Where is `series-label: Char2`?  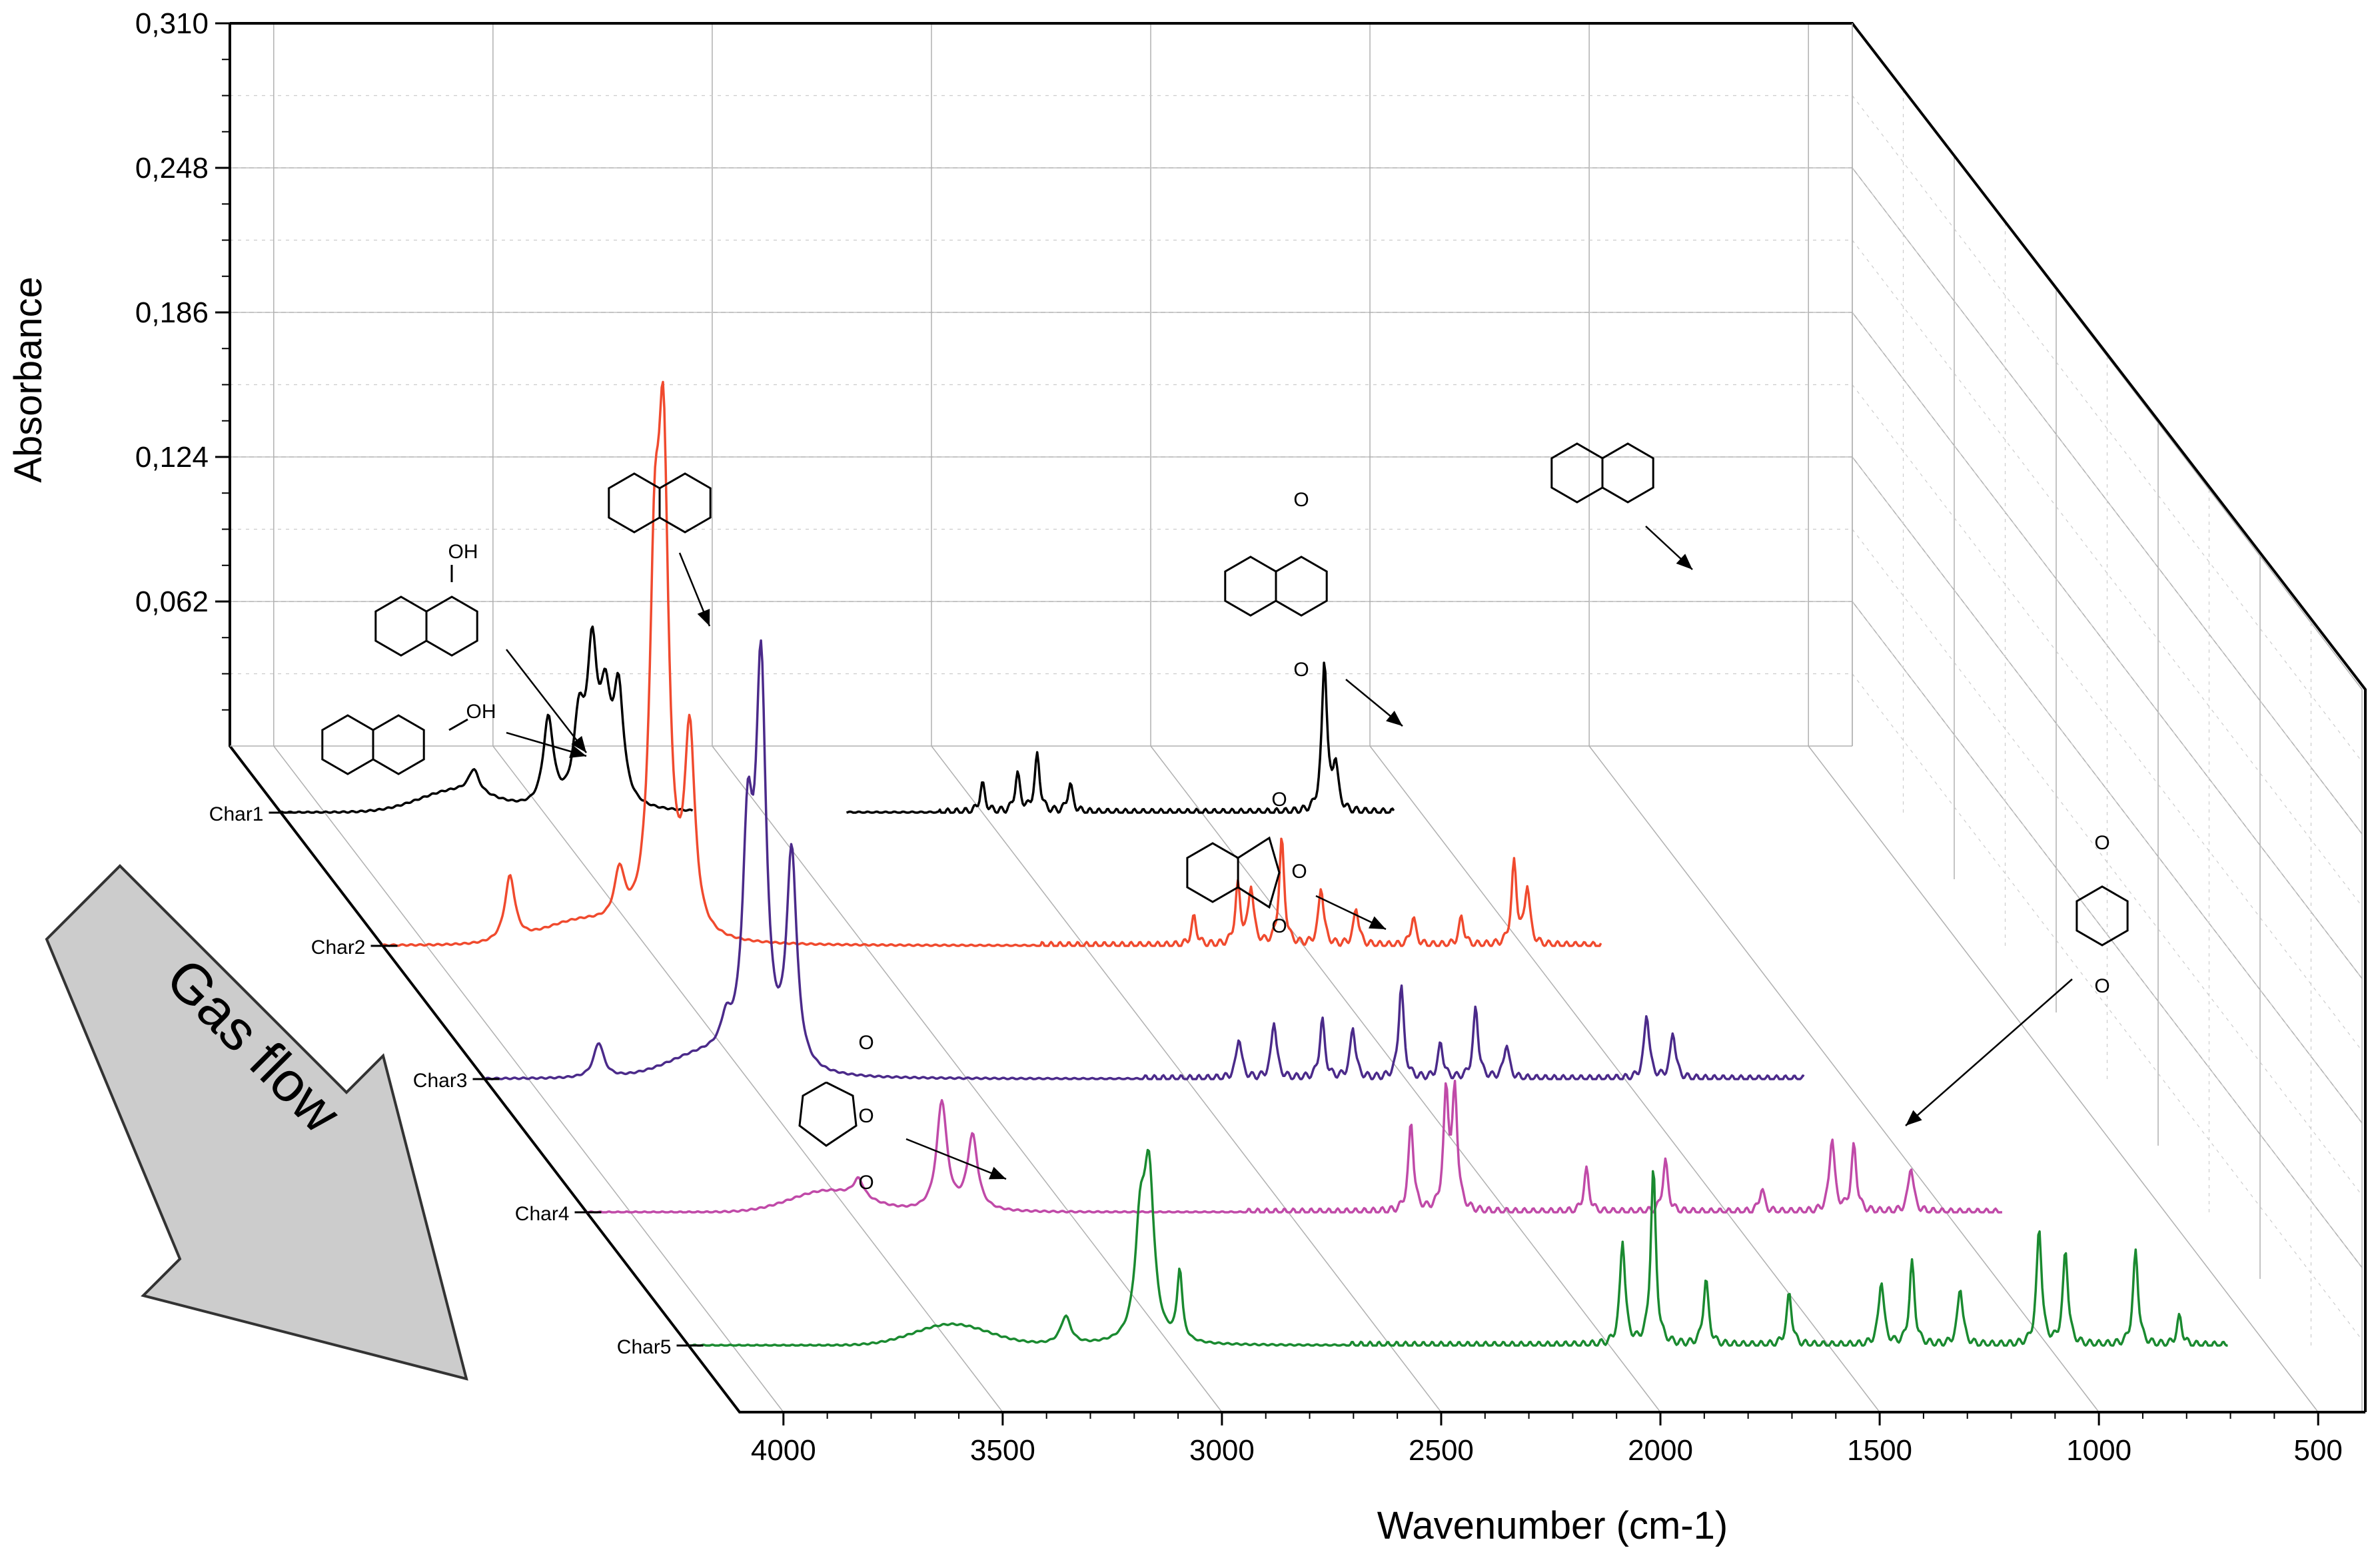
series-label: Char2 is located at coordinates (338, 948).